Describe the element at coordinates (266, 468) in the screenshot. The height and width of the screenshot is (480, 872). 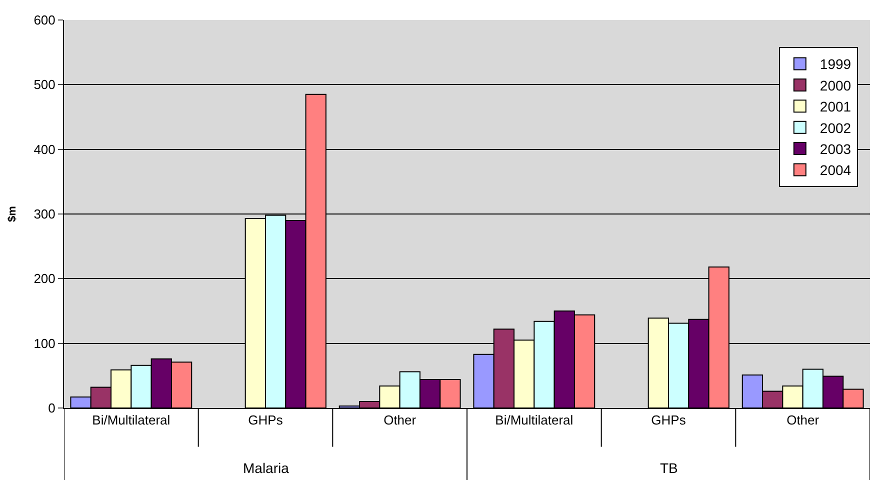
I see `text: Malaria` at that location.